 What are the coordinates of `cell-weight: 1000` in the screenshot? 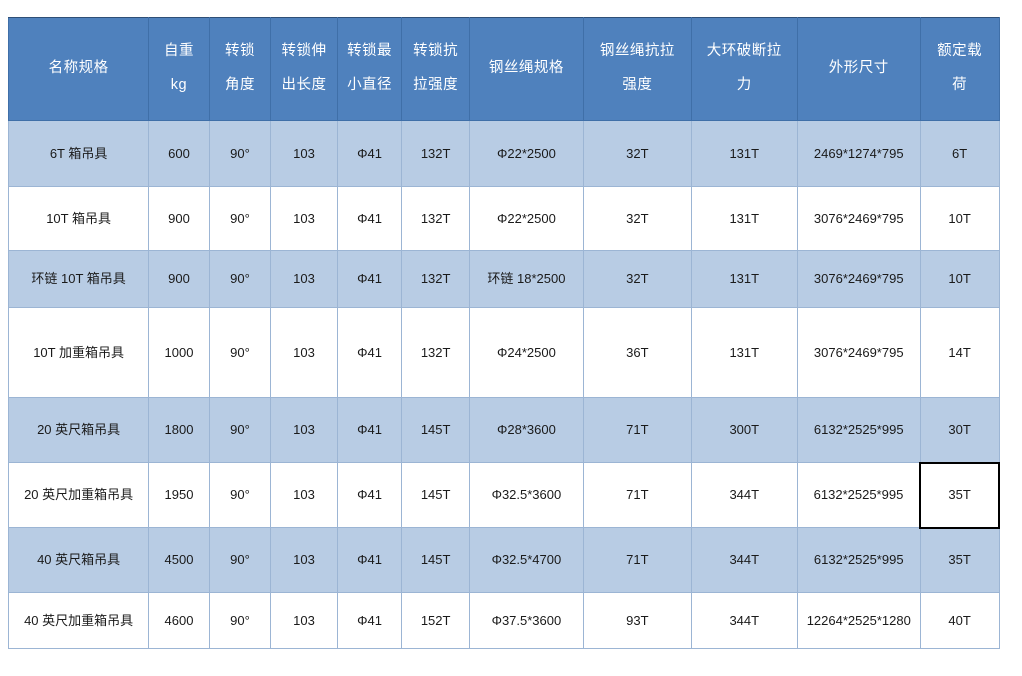 It's located at (179, 352).